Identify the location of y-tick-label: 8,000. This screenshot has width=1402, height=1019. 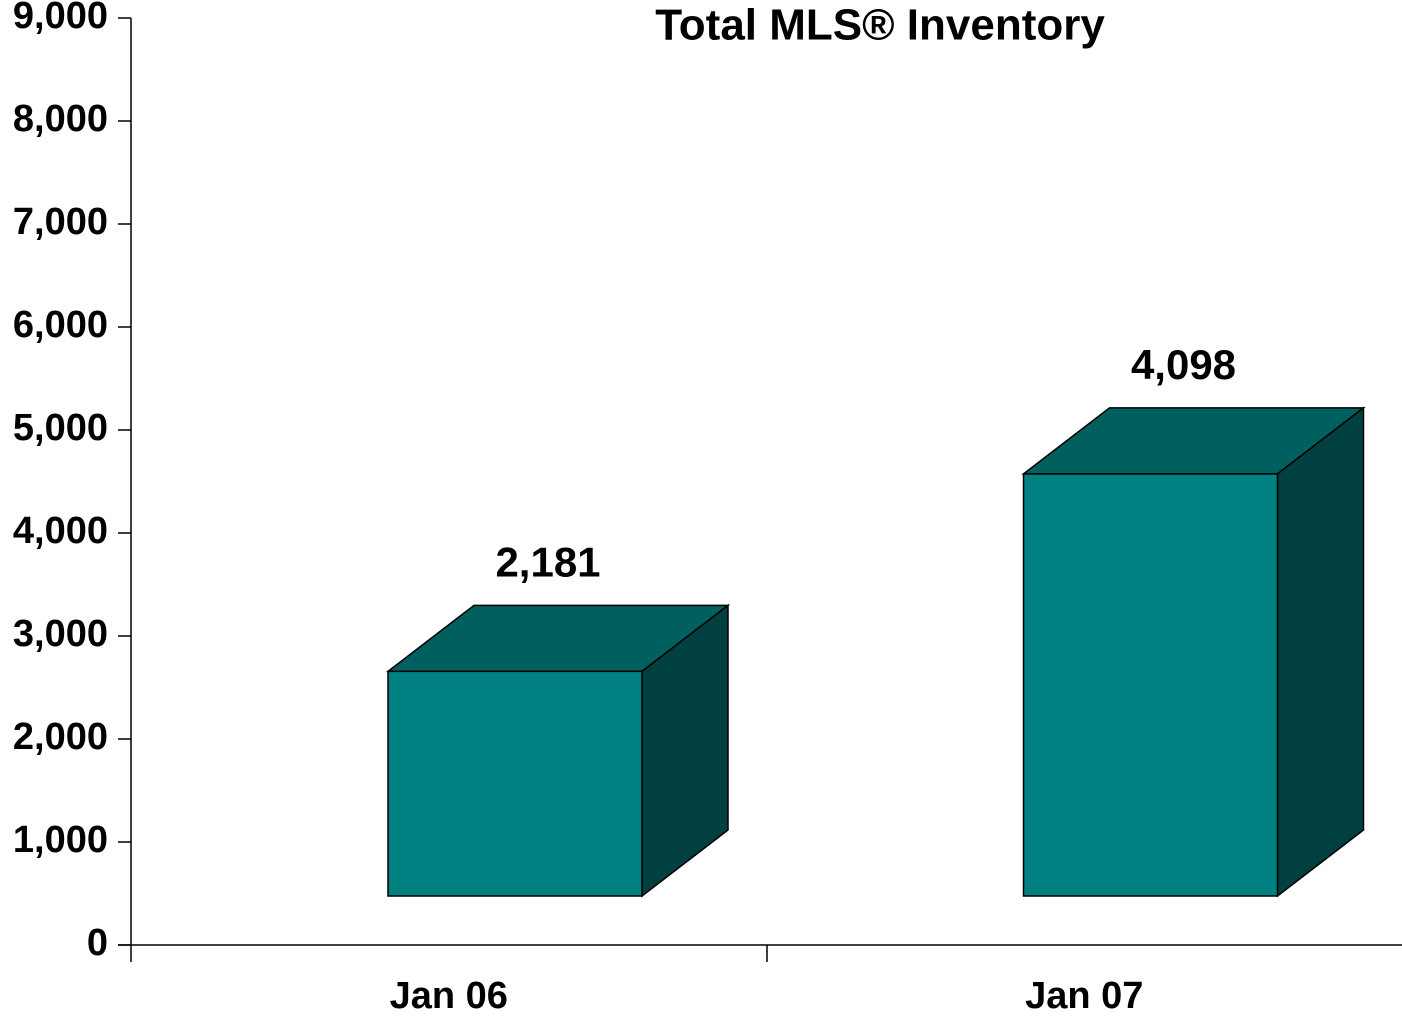
(60, 119).